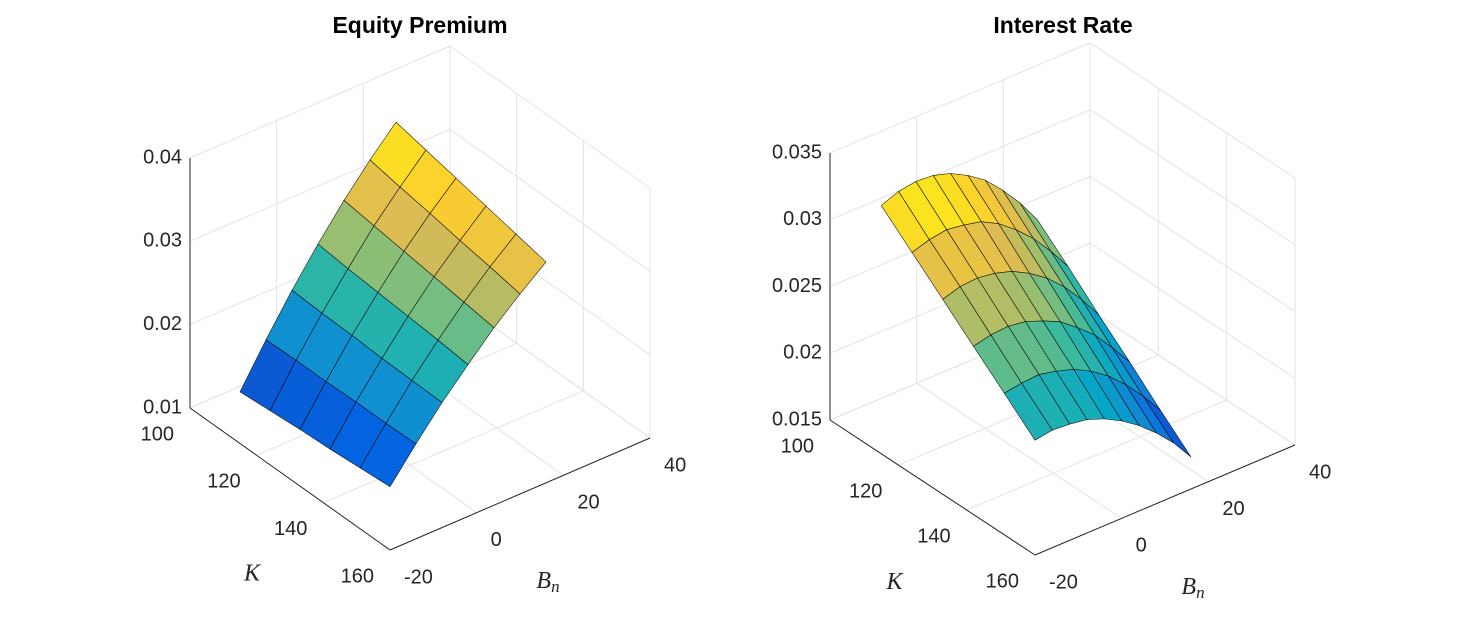 This screenshot has height=625, width=1463. What do you see at coordinates (797, 419) in the screenshot?
I see `z-tick-label: 0.015` at bounding box center [797, 419].